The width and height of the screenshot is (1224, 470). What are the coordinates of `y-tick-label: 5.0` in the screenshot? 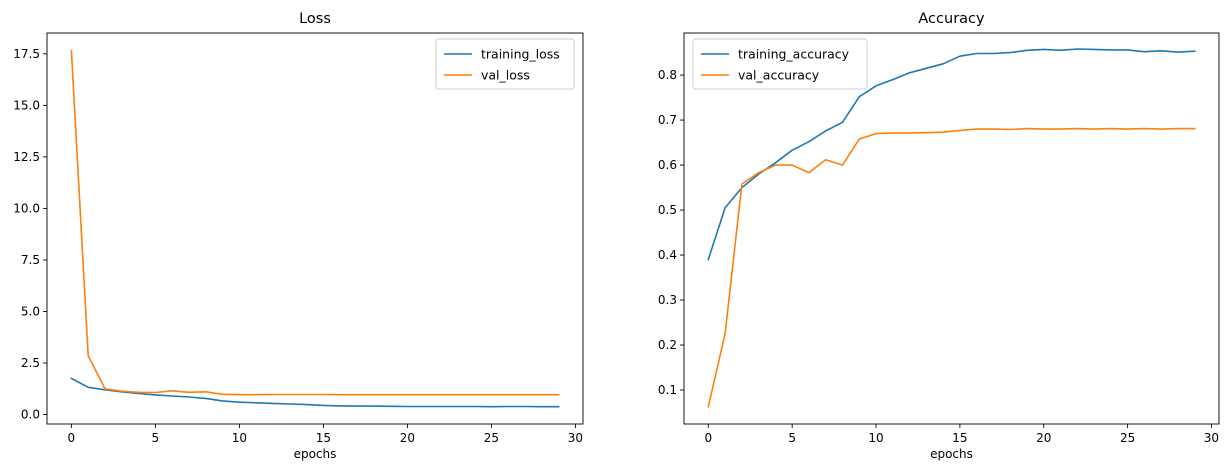 It's located at (30, 311).